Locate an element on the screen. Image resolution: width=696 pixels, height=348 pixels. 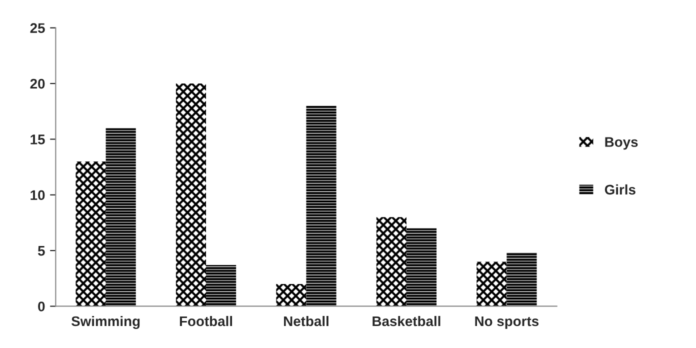
y-tick-label: 5 is located at coordinates (41, 251).